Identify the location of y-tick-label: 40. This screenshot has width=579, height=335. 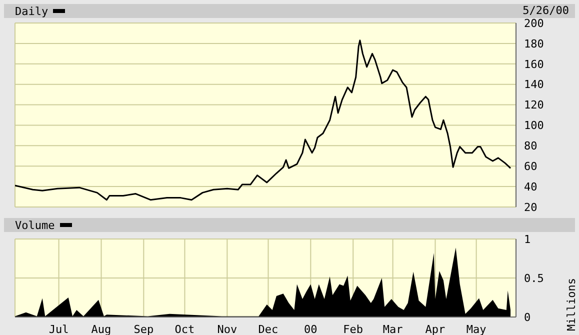
(531, 187).